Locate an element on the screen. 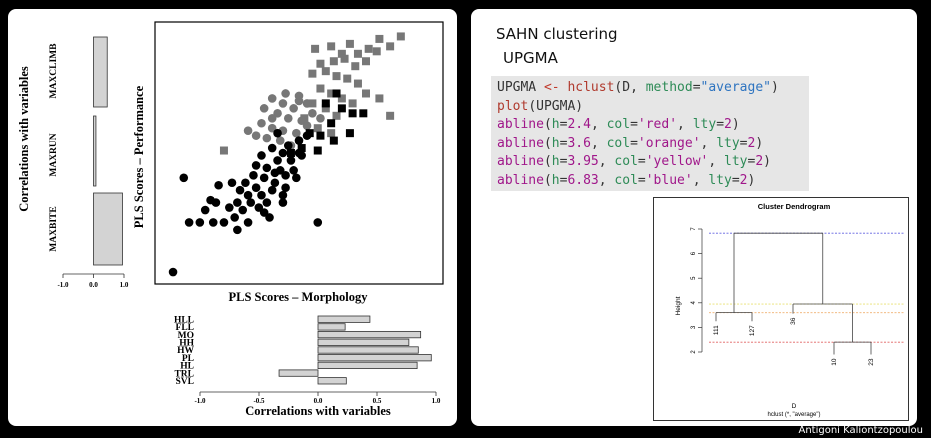  code-token: UPGMA is located at coordinates (520, 87).